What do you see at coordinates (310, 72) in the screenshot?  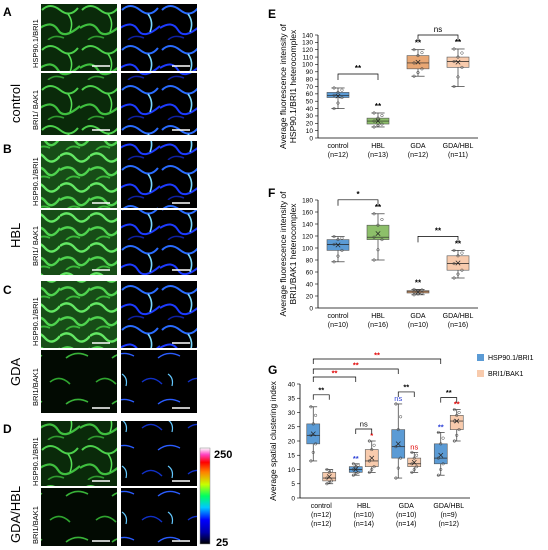 I see `y-tick-label: 90` at bounding box center [310, 72].